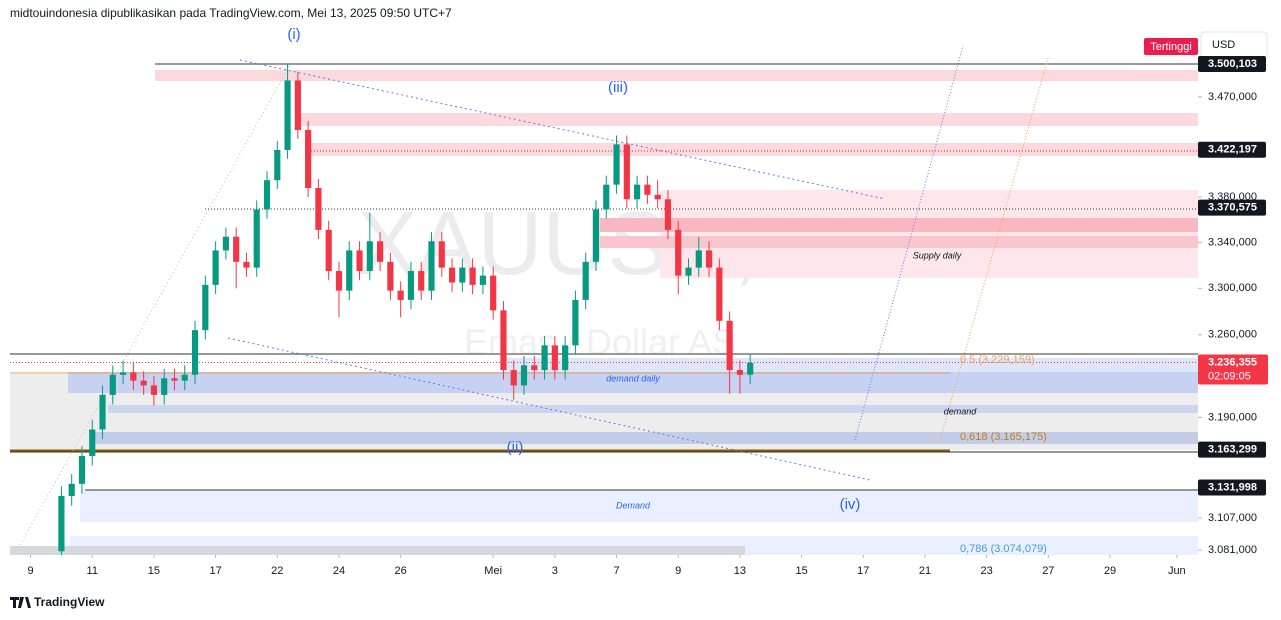  What do you see at coordinates (1177, 571) in the screenshot?
I see `x-tick-label: Jun` at bounding box center [1177, 571].